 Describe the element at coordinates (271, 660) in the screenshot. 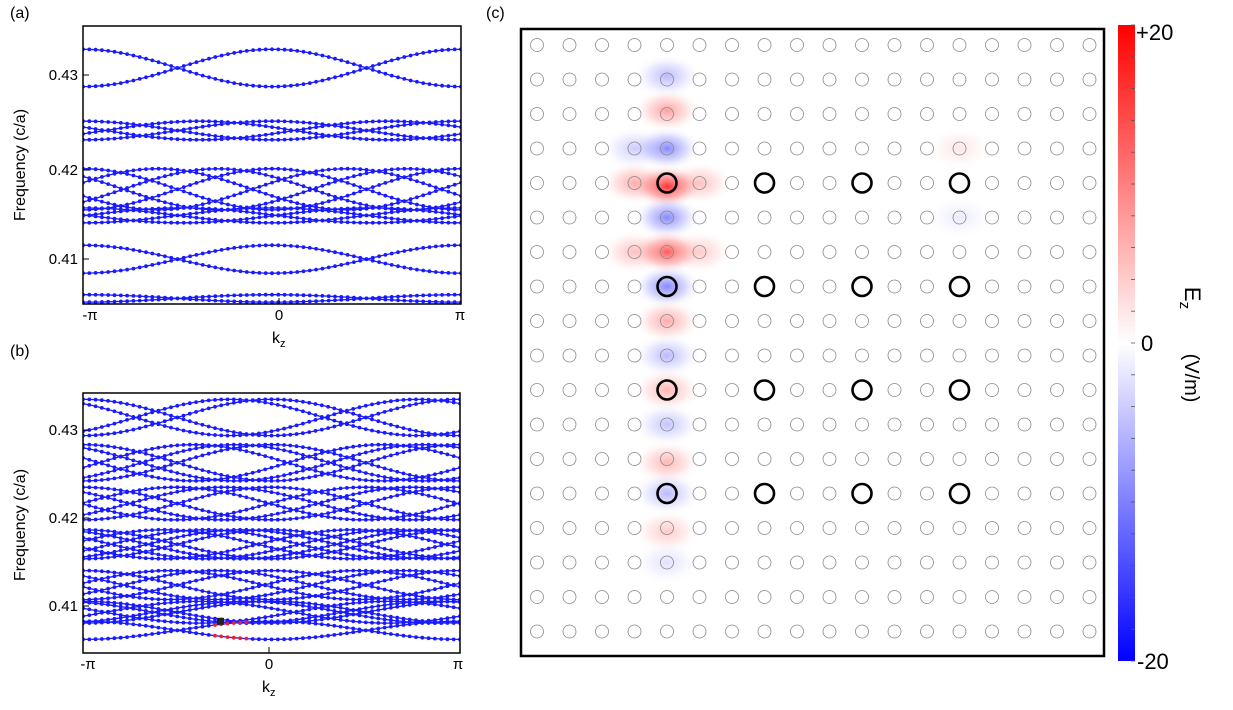

I see `panel-b-xticks: -π 0 π` at that location.